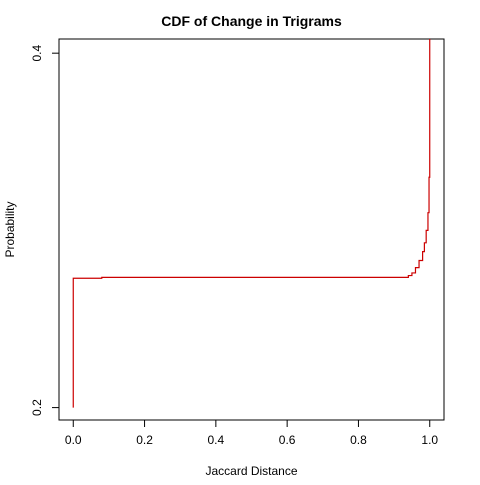 The height and width of the screenshot is (485, 480). I want to click on y-axis: 0.2 0.4, so click(45, 230).